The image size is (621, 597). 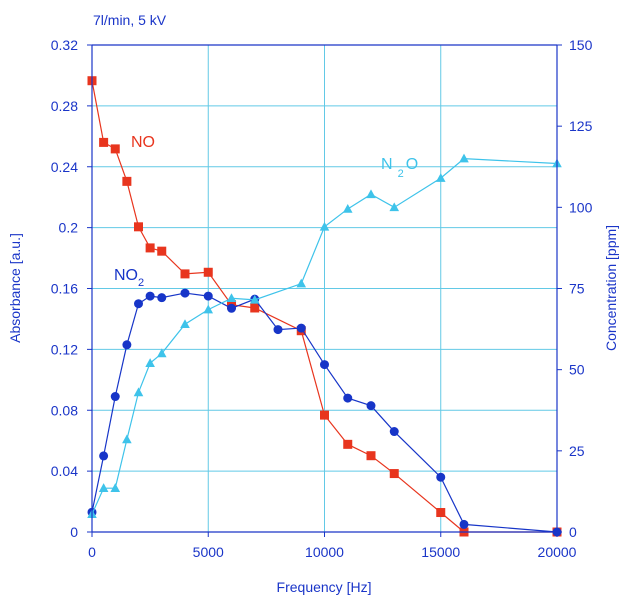 I want to click on x-tick-label: 5000, so click(x=208, y=552).